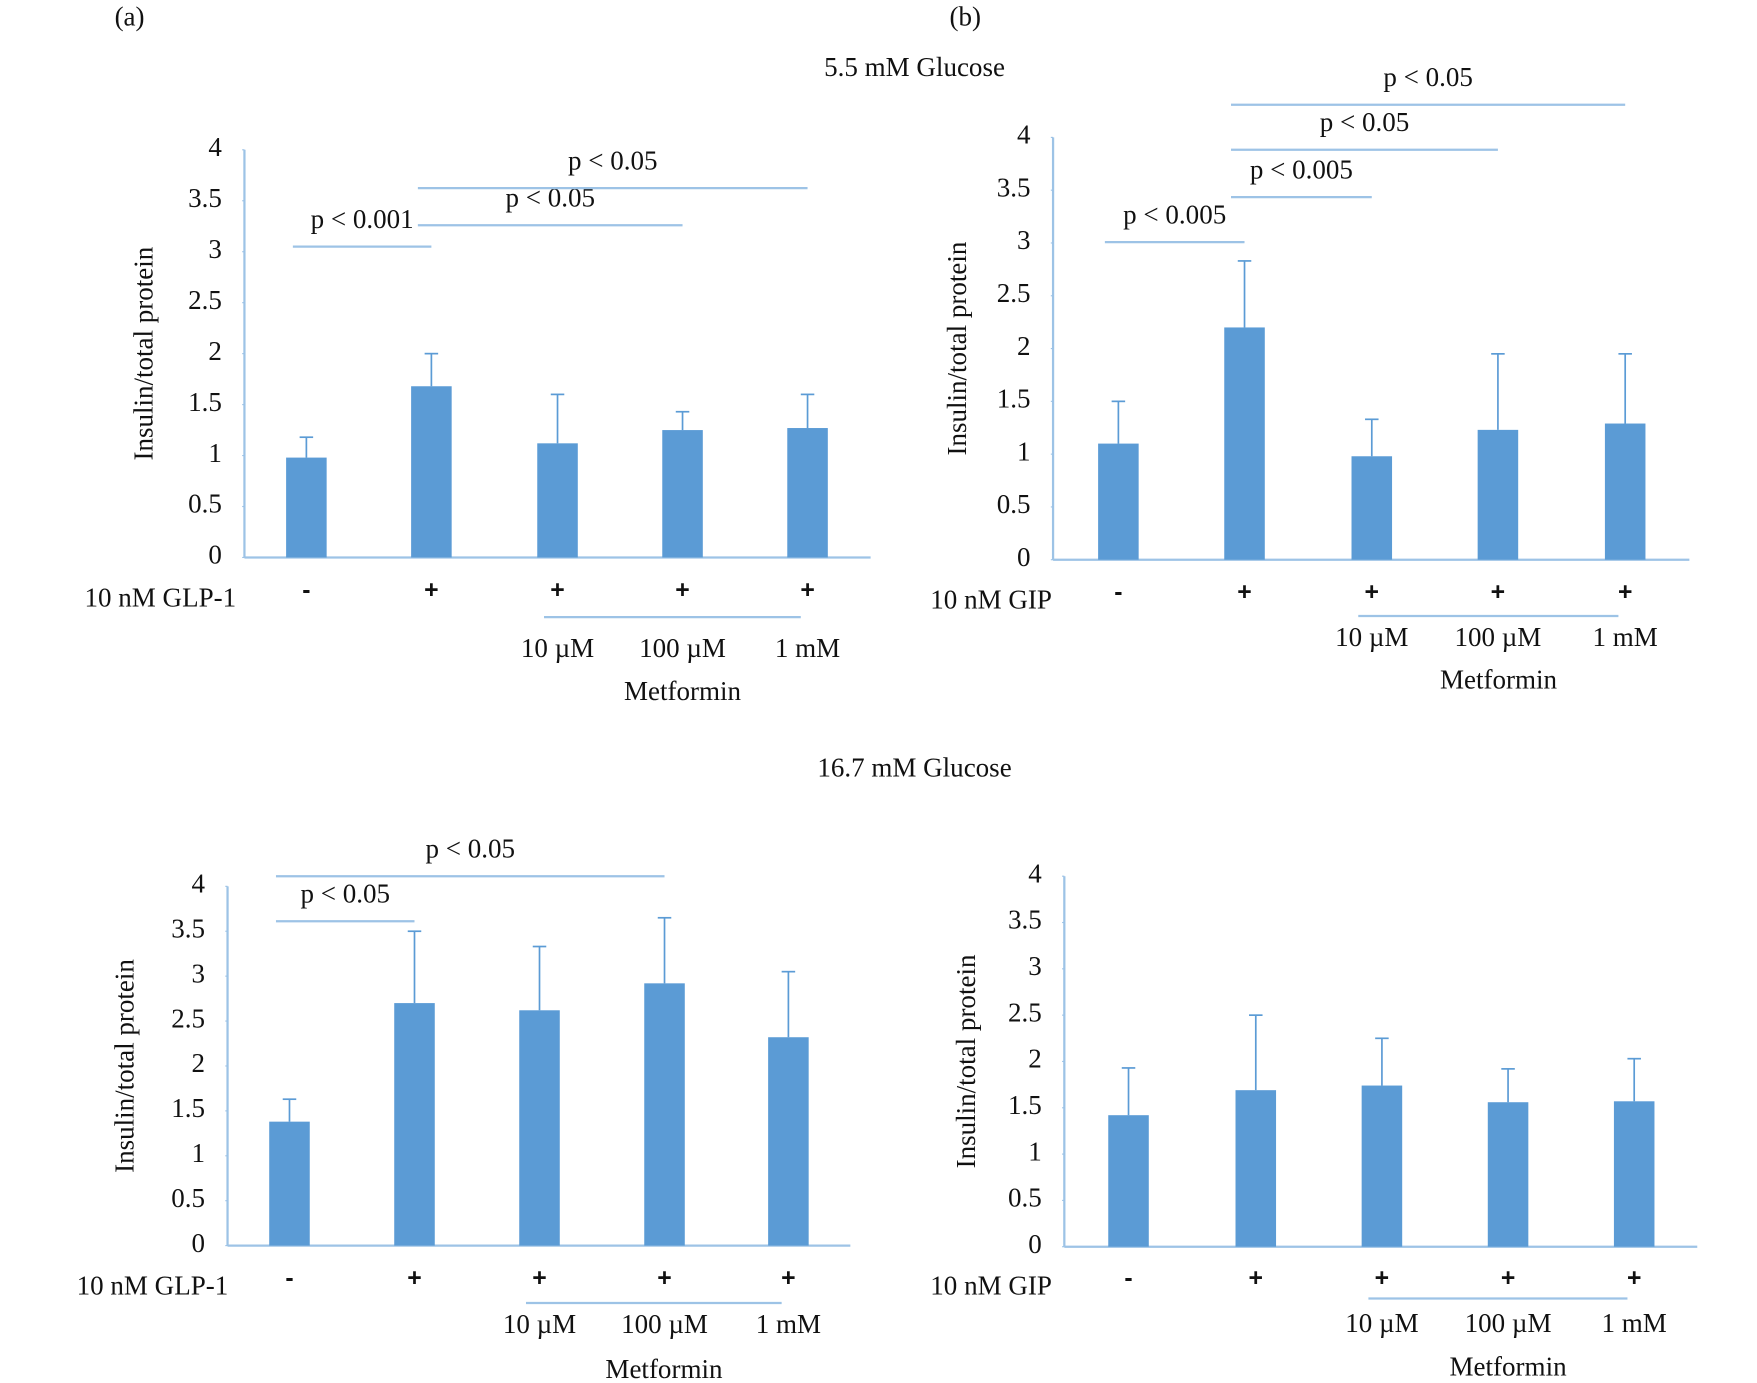 This screenshot has width=1757, height=1383. What do you see at coordinates (130, 16) in the screenshot?
I see `panel-label: (a)` at bounding box center [130, 16].